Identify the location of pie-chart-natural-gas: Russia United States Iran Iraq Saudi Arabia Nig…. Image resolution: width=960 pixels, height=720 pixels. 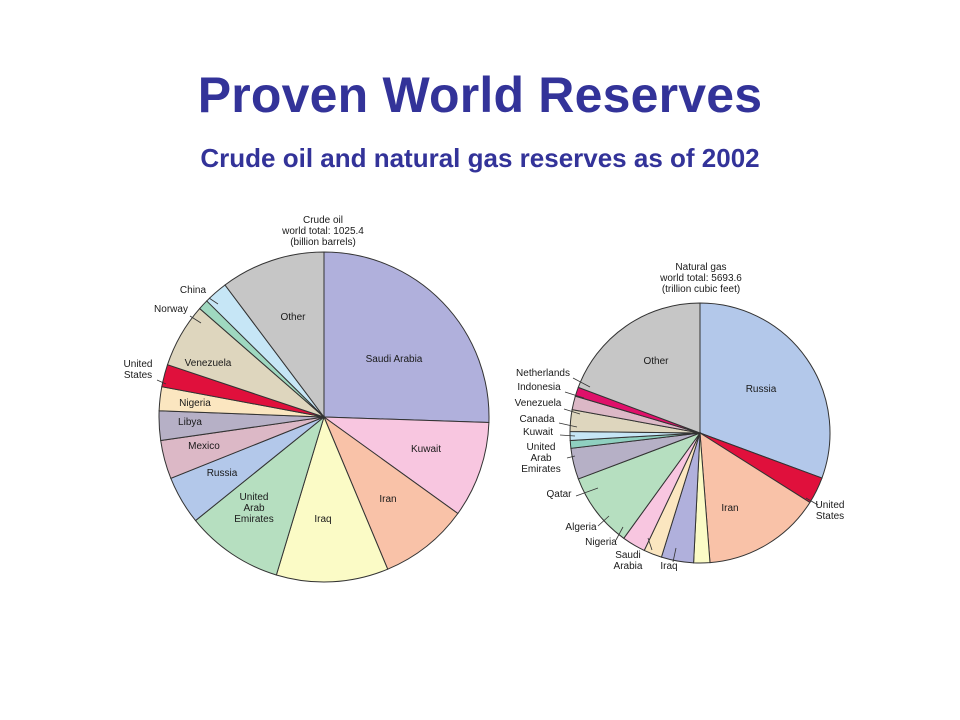
(680, 417).